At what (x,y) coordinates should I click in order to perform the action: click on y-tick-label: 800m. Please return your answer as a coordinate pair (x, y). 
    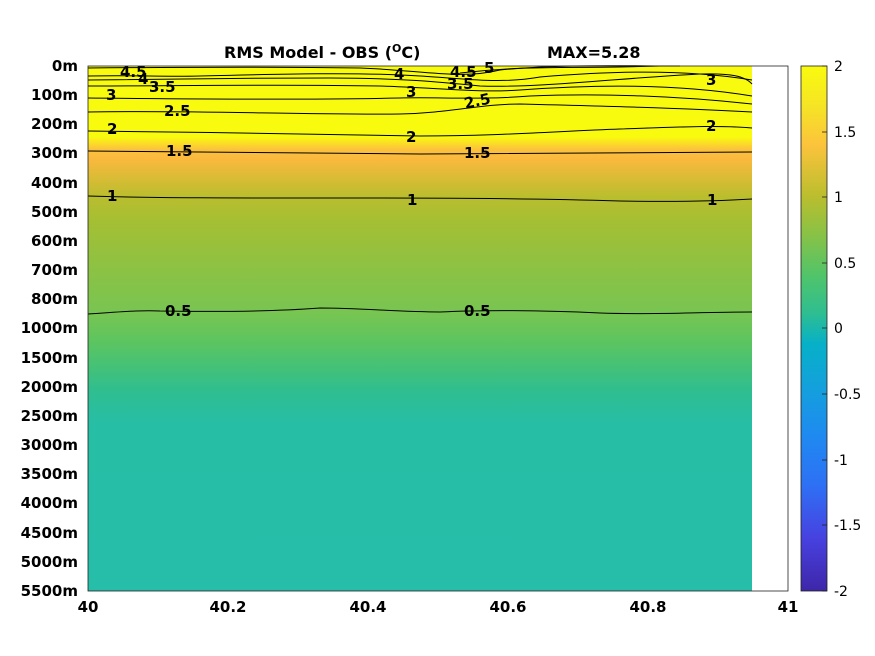
    Looking at the image, I should click on (54, 299).